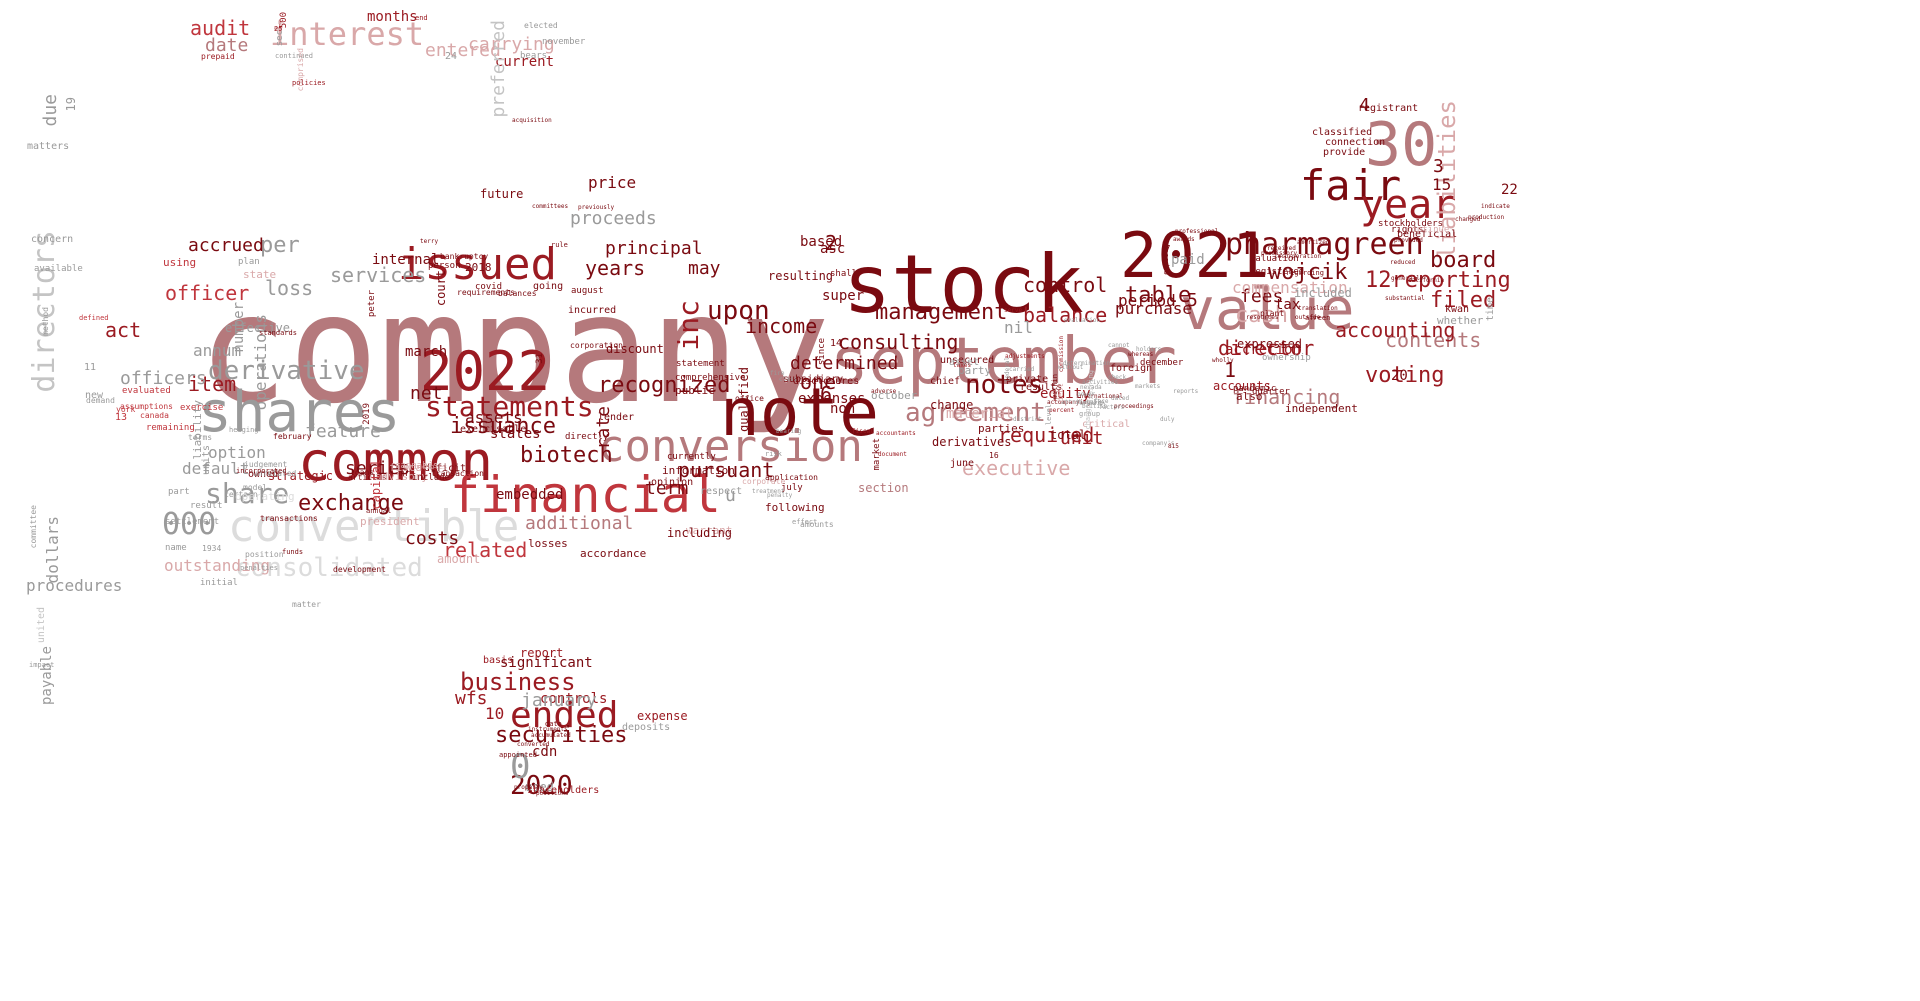 Image resolution: width=1920 pixels, height=1001 pixels. I want to click on cloud-word: united, so click(41, 625).